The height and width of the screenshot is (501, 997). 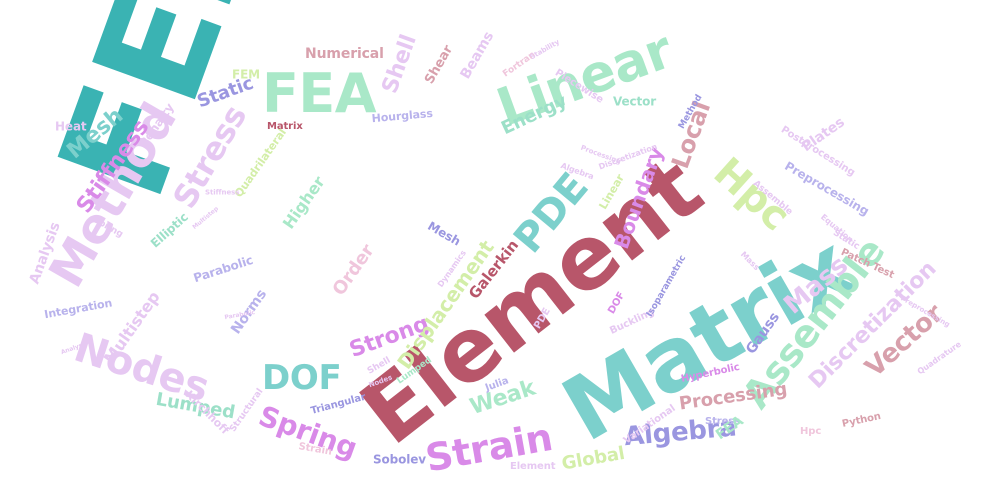 I want to click on word-stiffness: Stiffness, so click(x=222, y=192).